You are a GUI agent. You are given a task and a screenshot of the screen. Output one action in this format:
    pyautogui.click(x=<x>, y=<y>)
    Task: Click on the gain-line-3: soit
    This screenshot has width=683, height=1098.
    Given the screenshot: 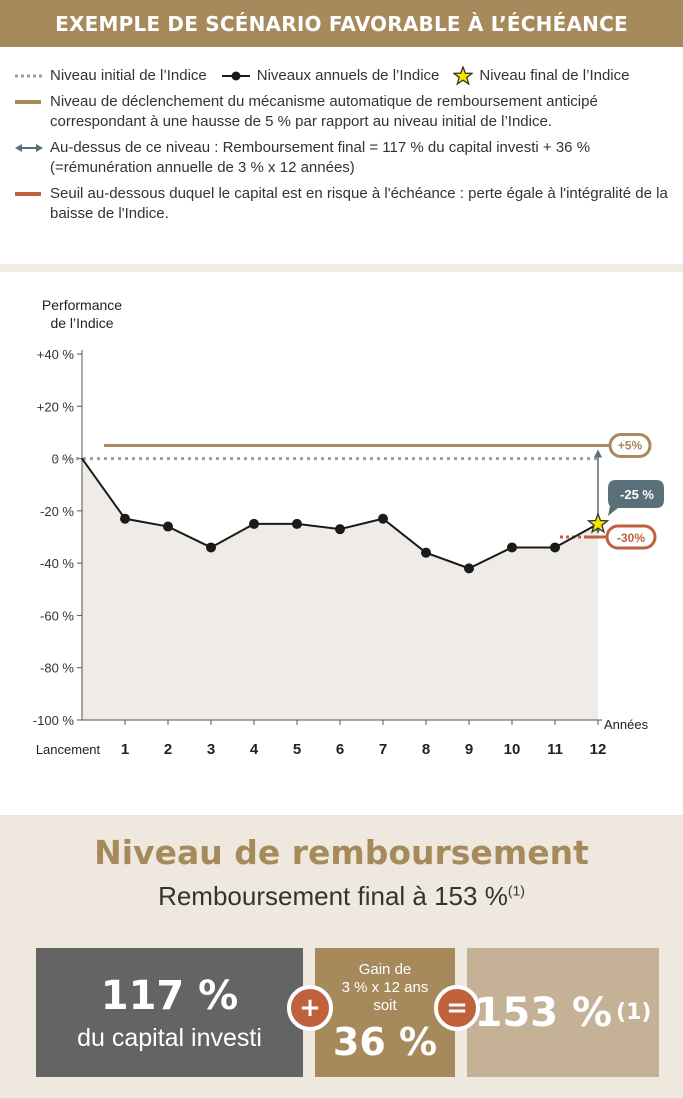 What is the action you would take?
    pyautogui.click(x=385, y=1005)
    